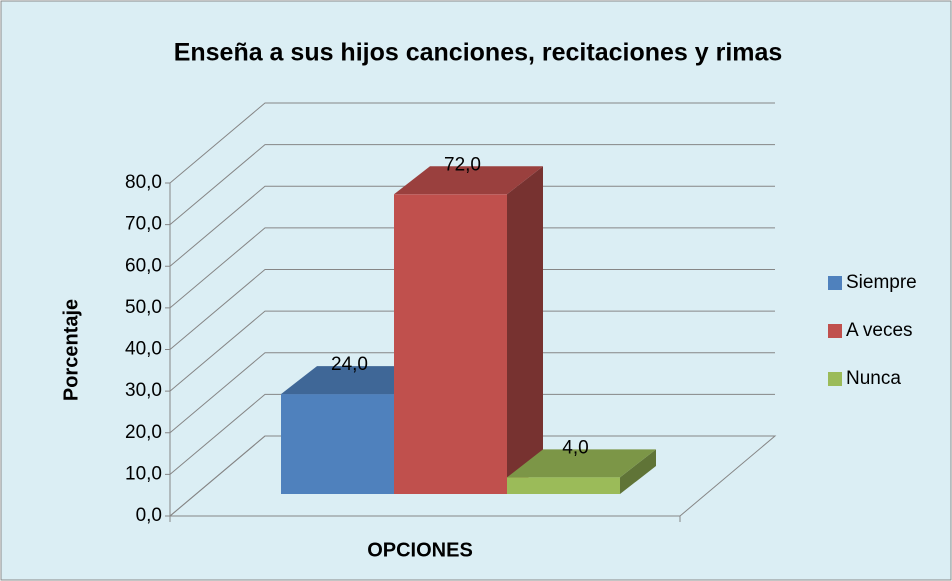 The width and height of the screenshot is (952, 581). Describe the element at coordinates (143, 349) in the screenshot. I see `y-tick-label: 40,0` at that location.